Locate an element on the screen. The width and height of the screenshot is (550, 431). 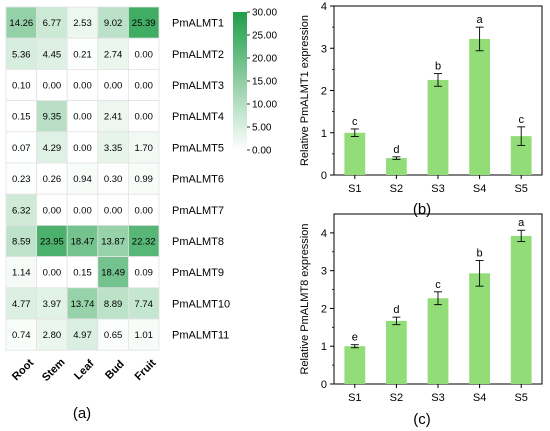
heatmap-row-label: PmALMT10 is located at coordinates (201, 304).